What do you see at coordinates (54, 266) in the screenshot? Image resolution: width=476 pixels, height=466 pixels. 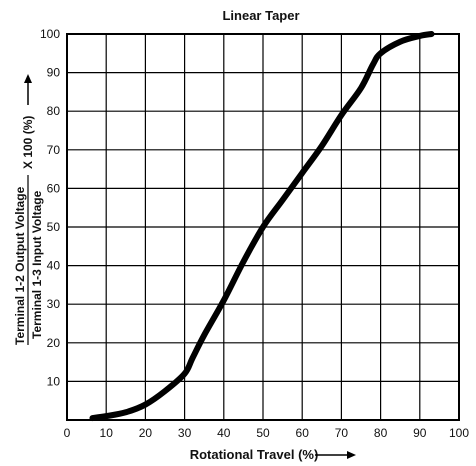 I see `y-tick-label: 40` at bounding box center [54, 266].